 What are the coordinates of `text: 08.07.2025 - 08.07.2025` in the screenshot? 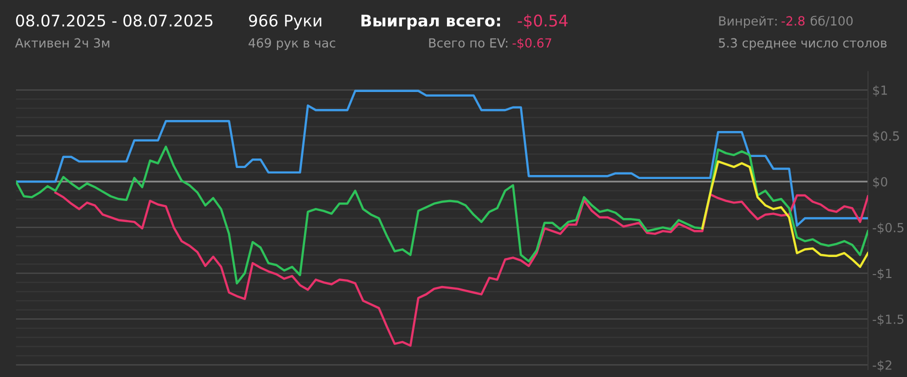 It's located at (114, 20).